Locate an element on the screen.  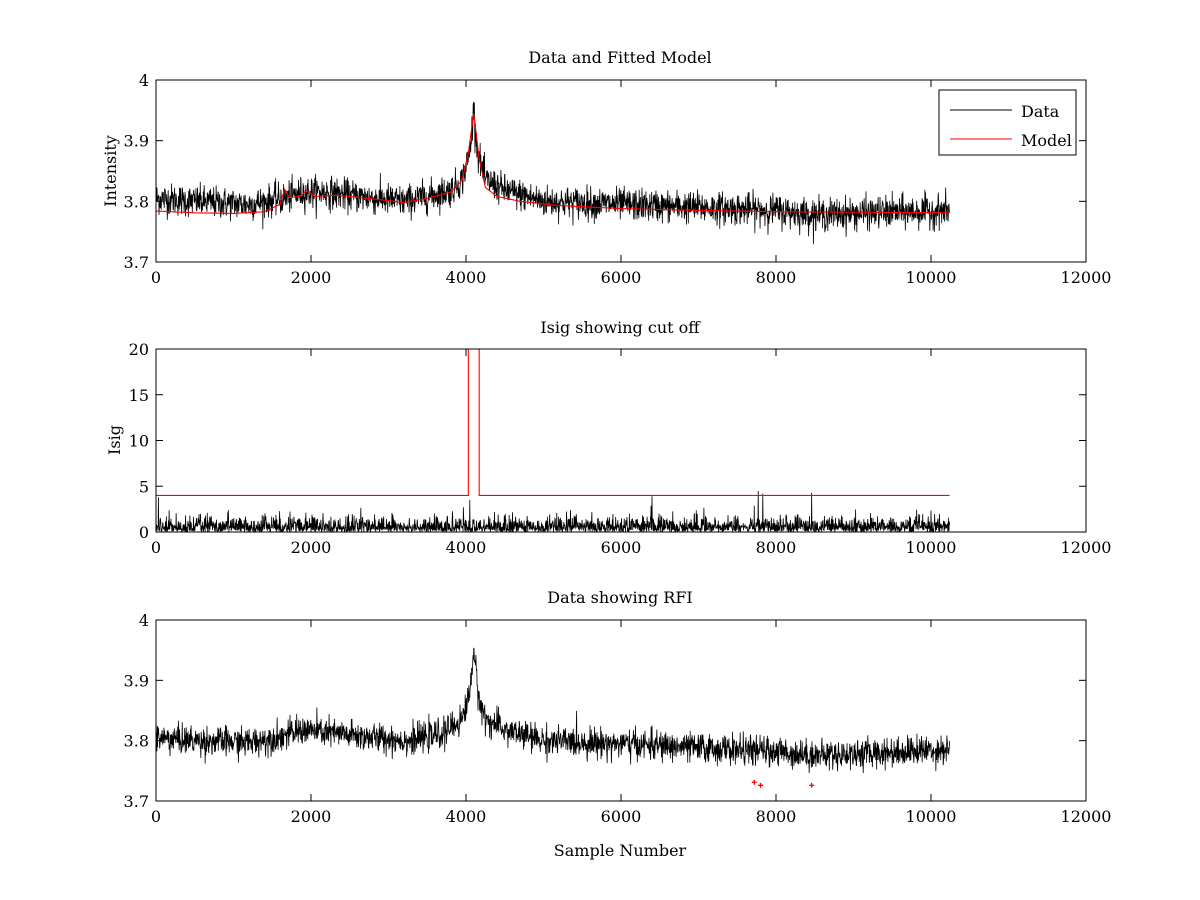
series-2-isig is located at coordinates (553, 511).